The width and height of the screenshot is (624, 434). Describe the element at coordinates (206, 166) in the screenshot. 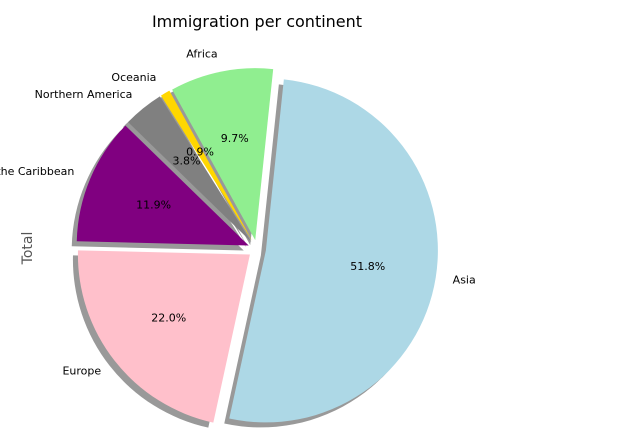

I see `slice-oceania` at that location.